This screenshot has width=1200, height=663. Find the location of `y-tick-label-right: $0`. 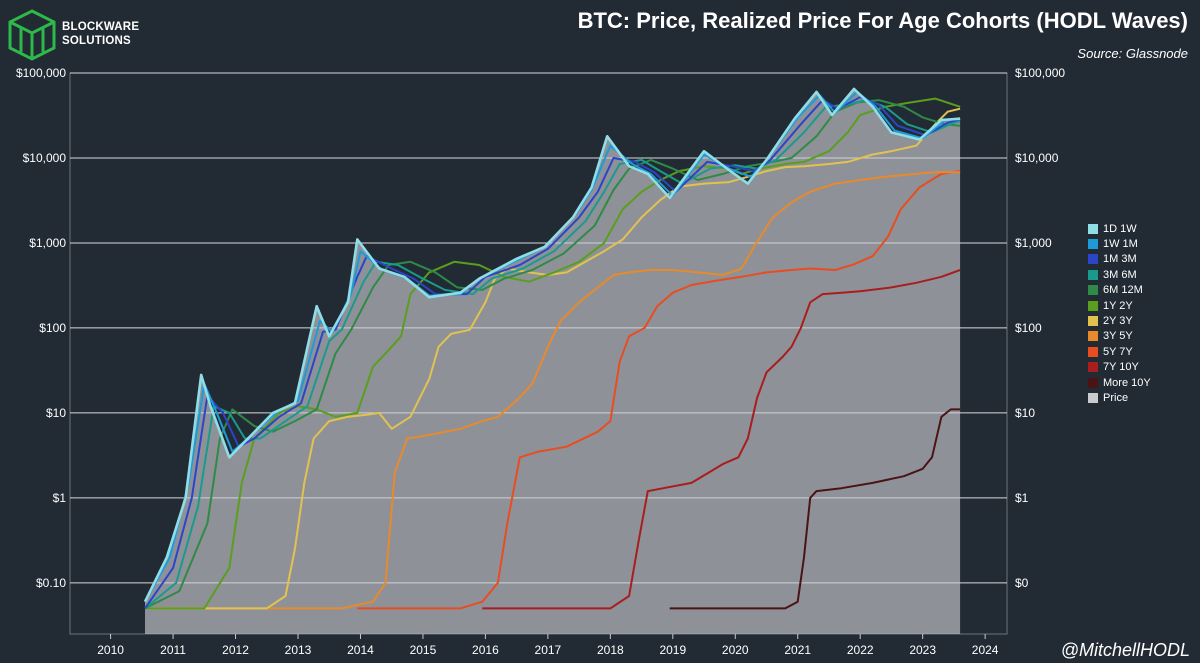

y-tick-label-right: $0 is located at coordinates (1022, 583).